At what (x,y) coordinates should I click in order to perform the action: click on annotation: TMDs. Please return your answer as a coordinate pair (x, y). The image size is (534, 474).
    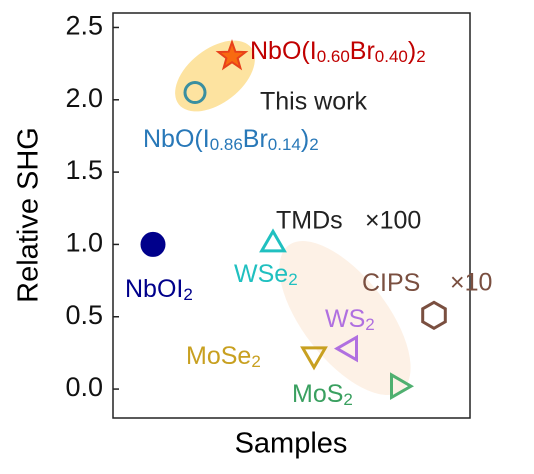
    Looking at the image, I should click on (309, 221).